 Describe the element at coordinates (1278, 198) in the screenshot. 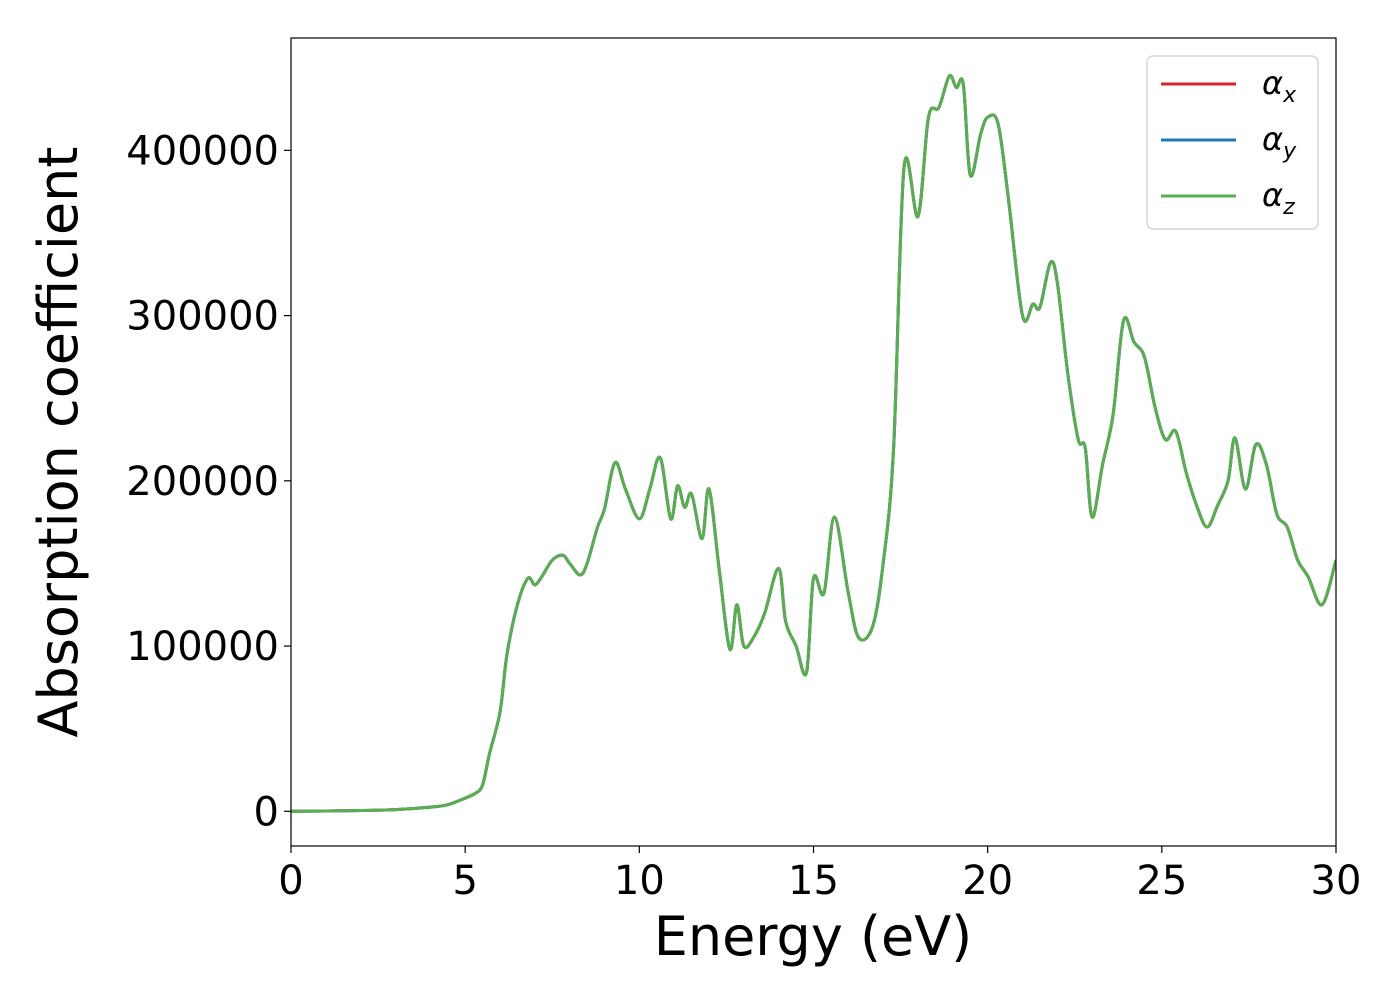

I see `legend-label-z: αz` at that location.